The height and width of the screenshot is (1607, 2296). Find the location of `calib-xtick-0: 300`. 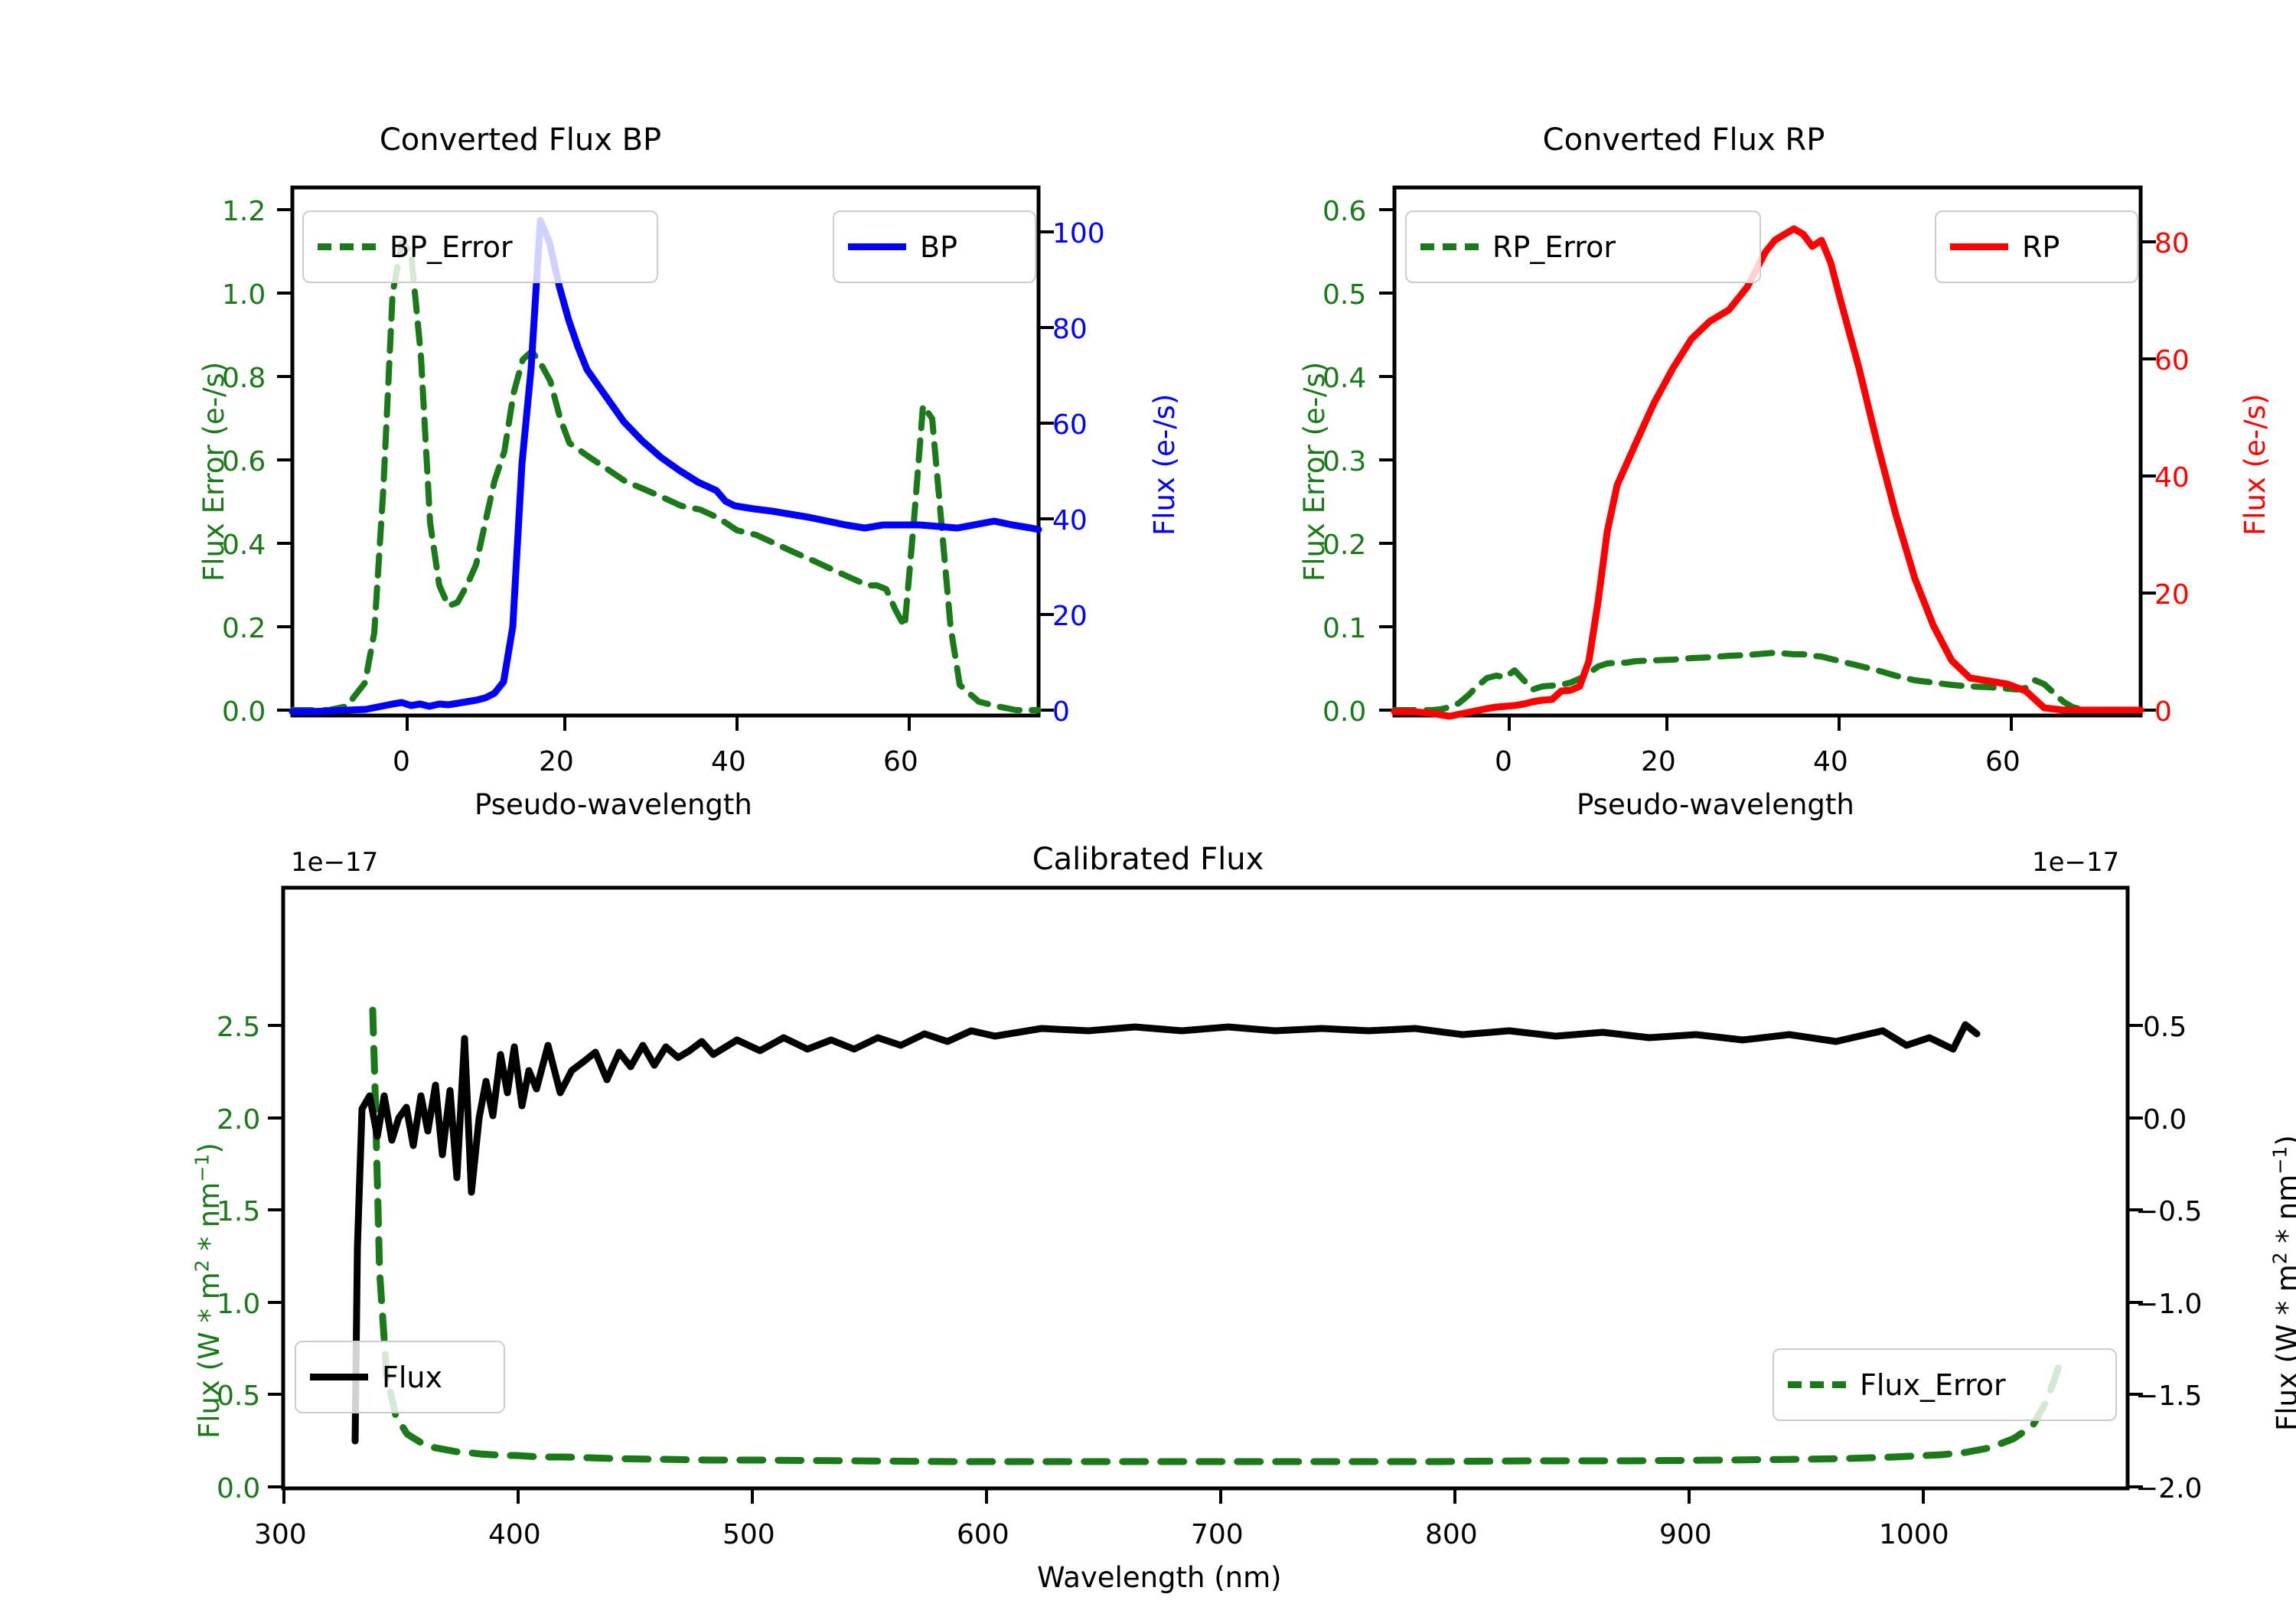

calib-xtick-0: 300 is located at coordinates (280, 1535).